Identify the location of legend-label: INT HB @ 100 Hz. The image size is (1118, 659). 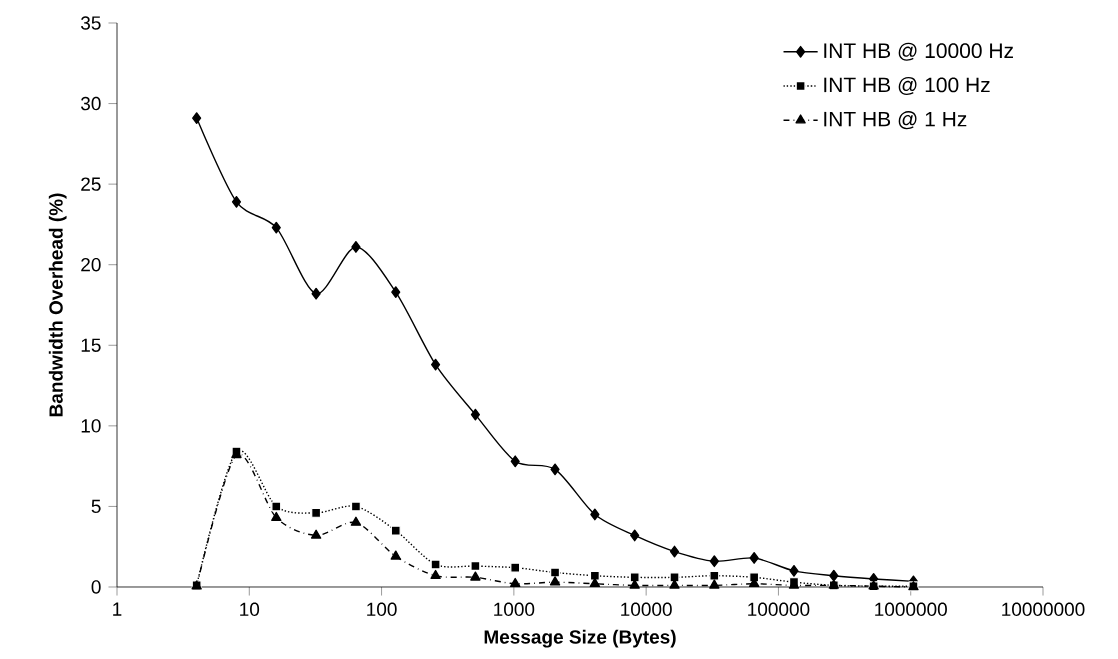
(907, 85).